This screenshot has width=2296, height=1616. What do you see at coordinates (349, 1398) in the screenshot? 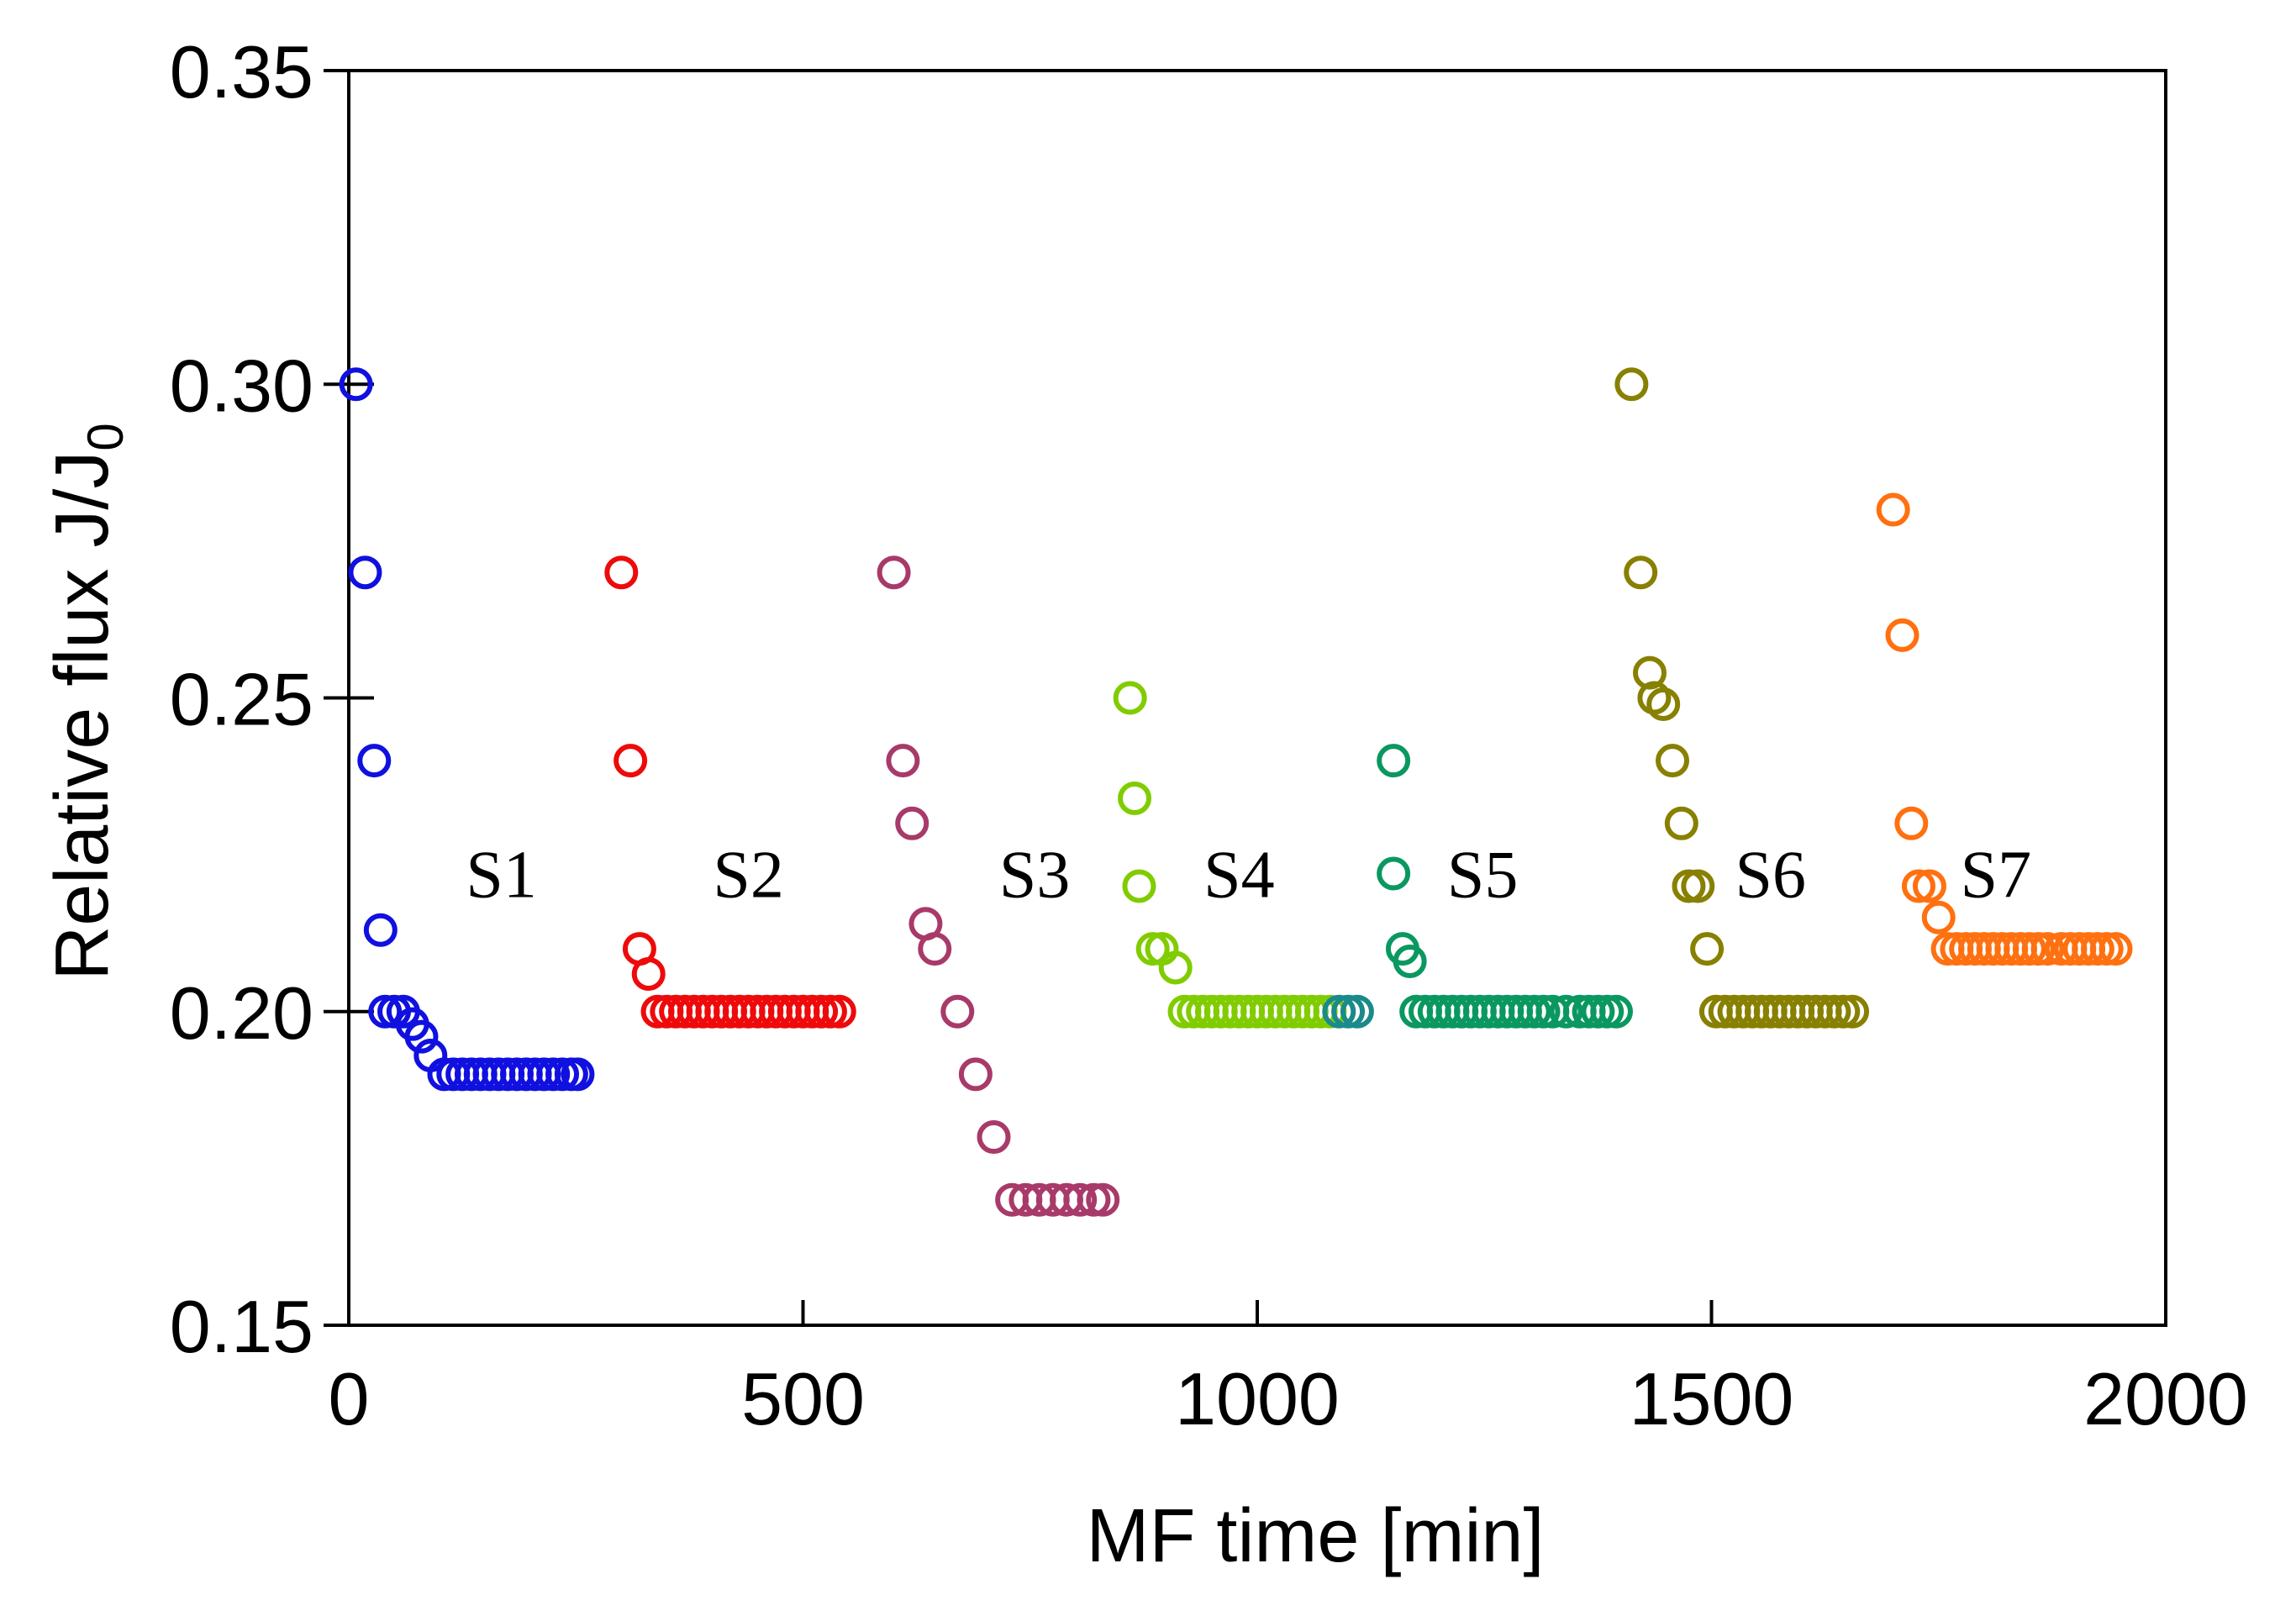
I see `x-tick-label: 0` at bounding box center [349, 1398].